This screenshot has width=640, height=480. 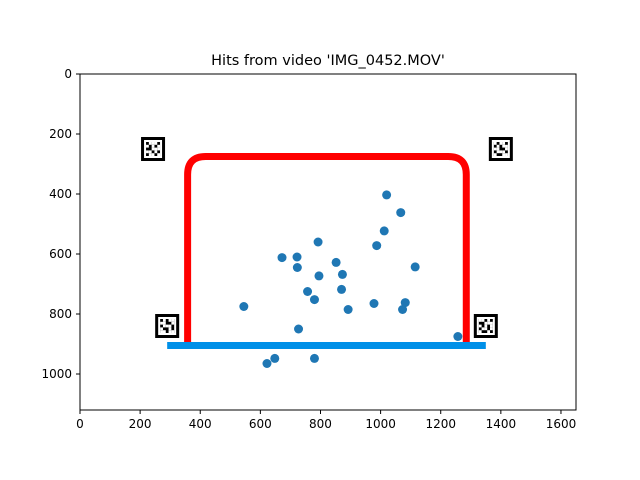 What do you see at coordinates (60, 134) in the screenshot?
I see `y-tick-label: 200` at bounding box center [60, 134].